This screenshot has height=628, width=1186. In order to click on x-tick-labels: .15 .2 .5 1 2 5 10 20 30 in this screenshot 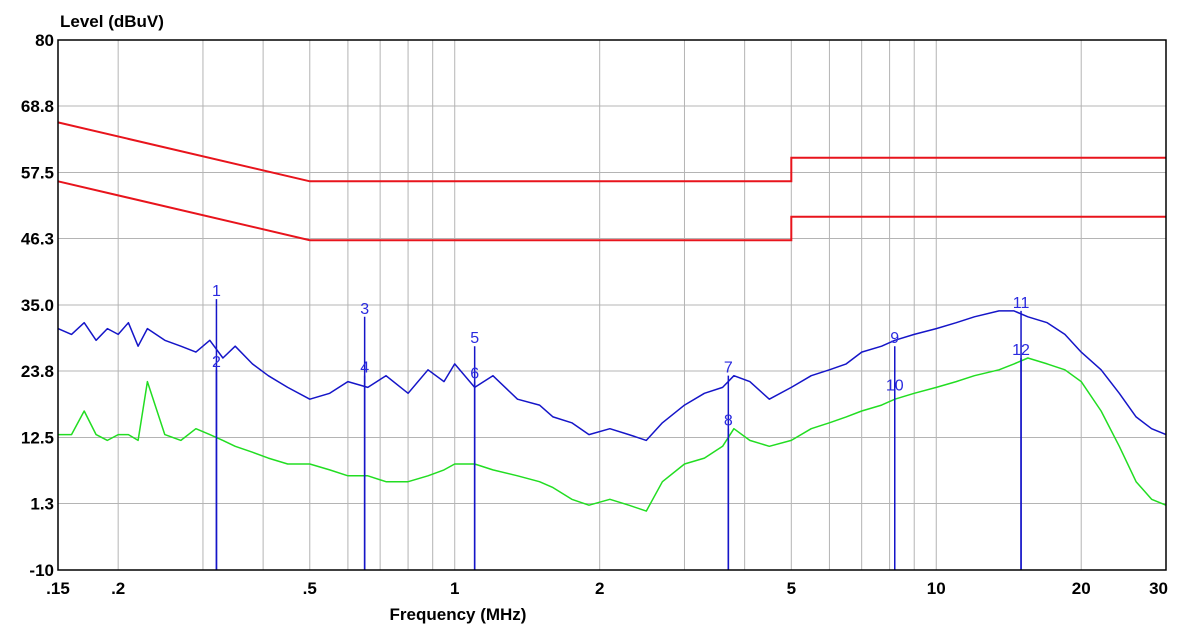, I will do `click(607, 588)`.